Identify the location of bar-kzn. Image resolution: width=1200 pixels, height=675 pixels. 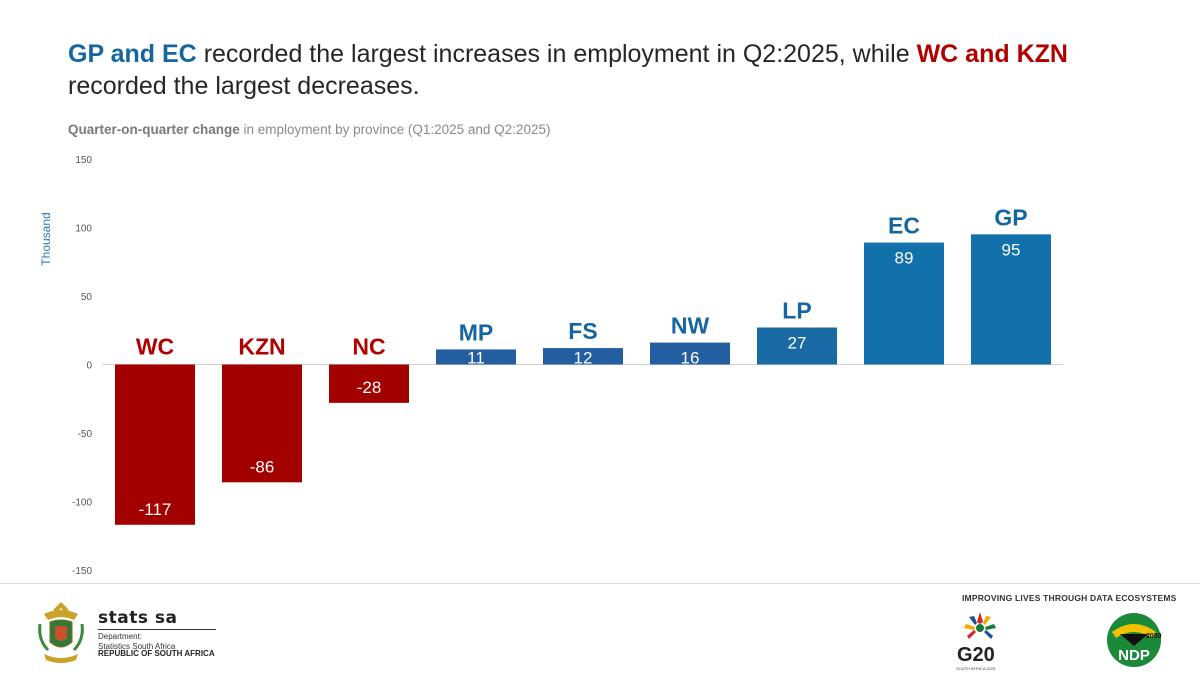
(262, 423).